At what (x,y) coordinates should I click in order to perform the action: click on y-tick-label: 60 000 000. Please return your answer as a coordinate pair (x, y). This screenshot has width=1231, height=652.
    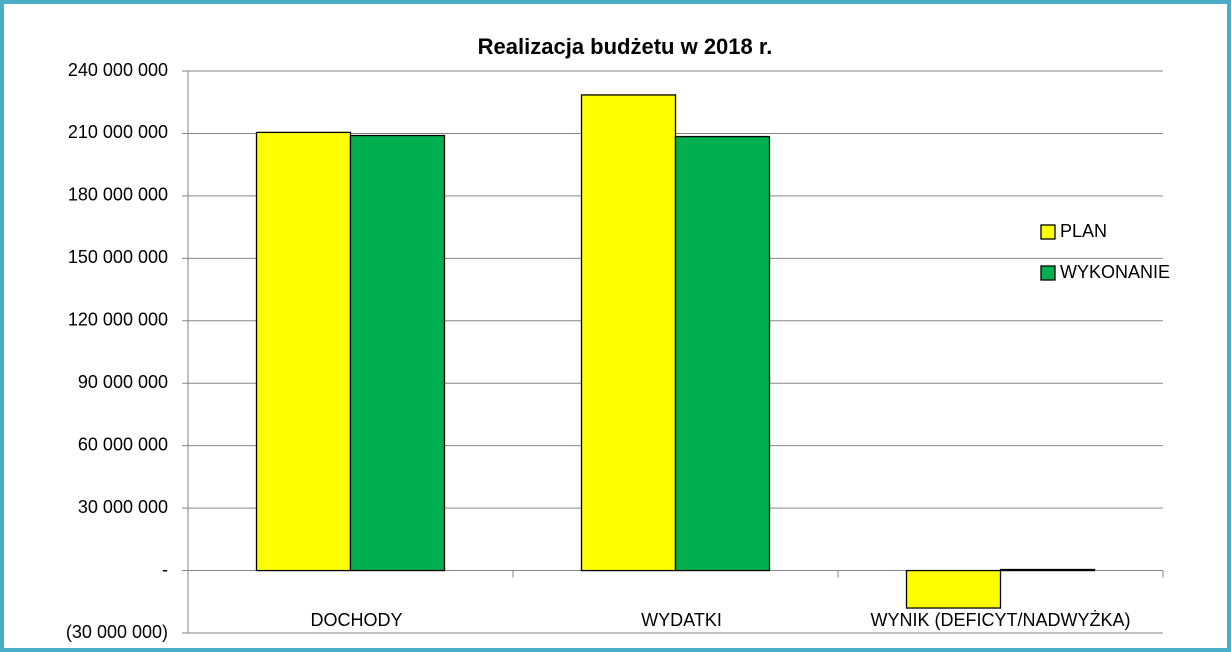
    Looking at the image, I should click on (123, 444).